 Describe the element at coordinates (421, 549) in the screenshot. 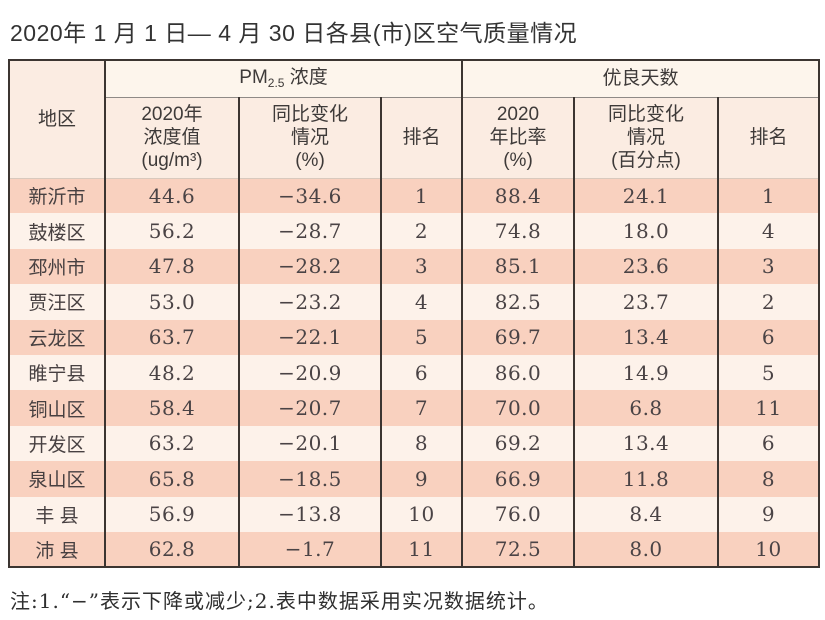

I see `pm-rank-cell: 11` at that location.